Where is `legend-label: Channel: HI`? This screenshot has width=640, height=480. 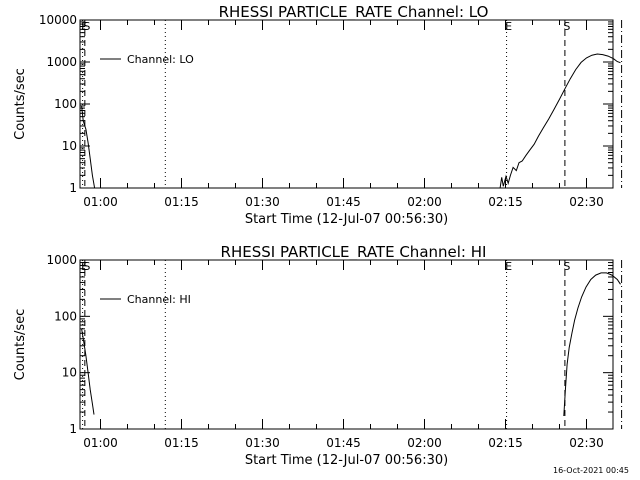
legend-label: Channel: HI is located at coordinates (159, 299).